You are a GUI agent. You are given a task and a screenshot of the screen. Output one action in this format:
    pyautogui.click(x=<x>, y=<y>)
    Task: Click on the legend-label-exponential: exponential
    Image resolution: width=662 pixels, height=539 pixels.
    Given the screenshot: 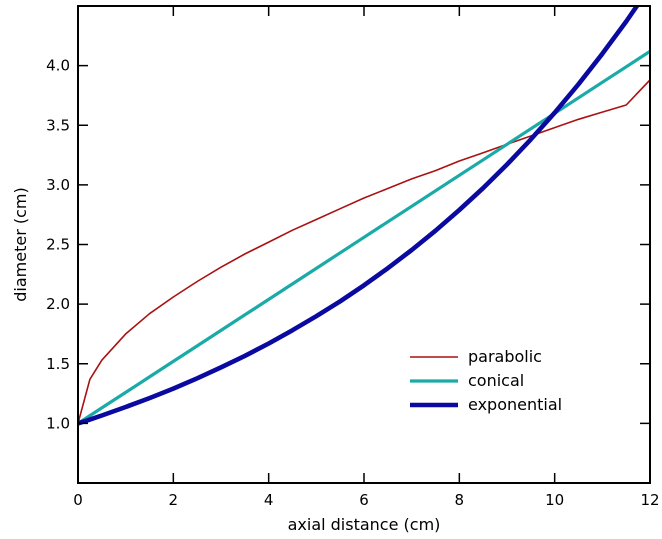 What is the action you would take?
    pyautogui.click(x=515, y=404)
    